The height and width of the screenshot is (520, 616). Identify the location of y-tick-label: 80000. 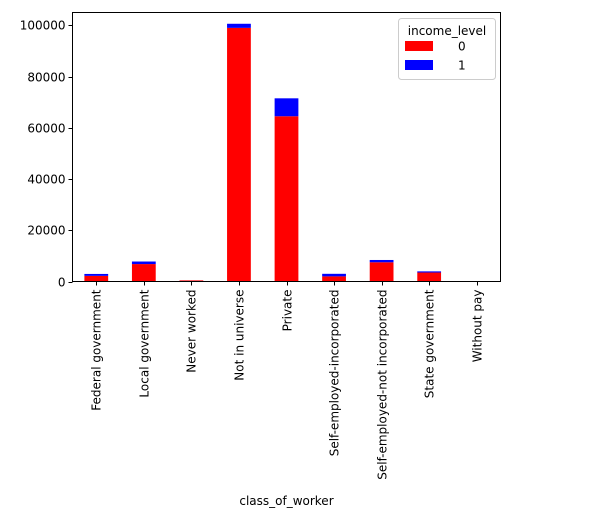
(46, 78).